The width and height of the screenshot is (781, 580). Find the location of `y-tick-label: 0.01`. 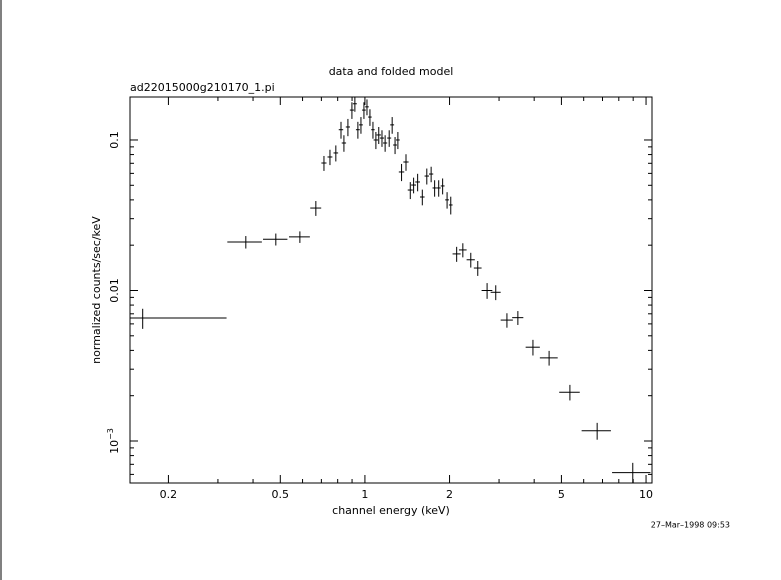

y-tick-label: 0.01 is located at coordinates (114, 290).